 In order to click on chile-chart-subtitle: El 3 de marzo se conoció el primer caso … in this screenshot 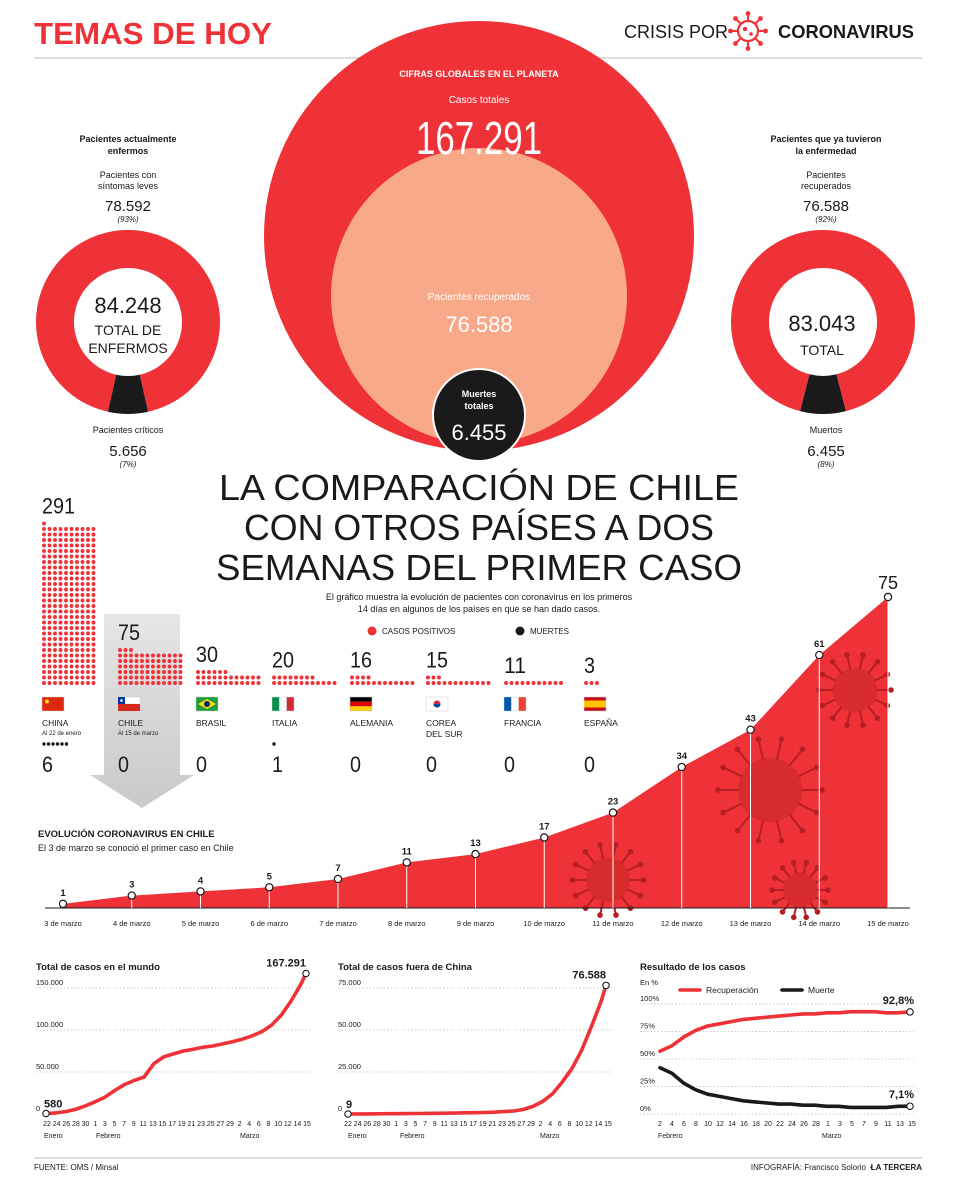, I will do `click(136, 848)`.